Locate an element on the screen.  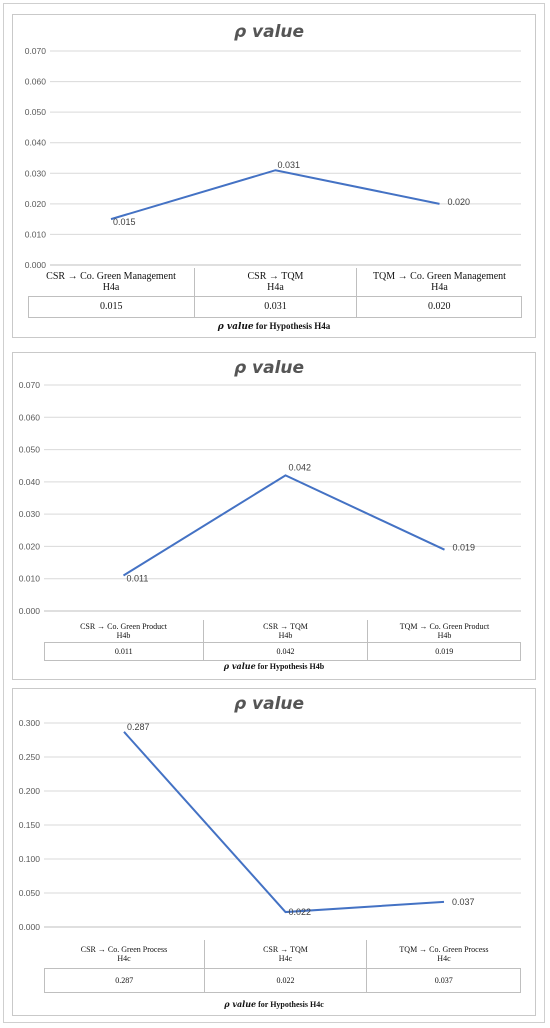
data-label: 0.287 is located at coordinates (138, 727).